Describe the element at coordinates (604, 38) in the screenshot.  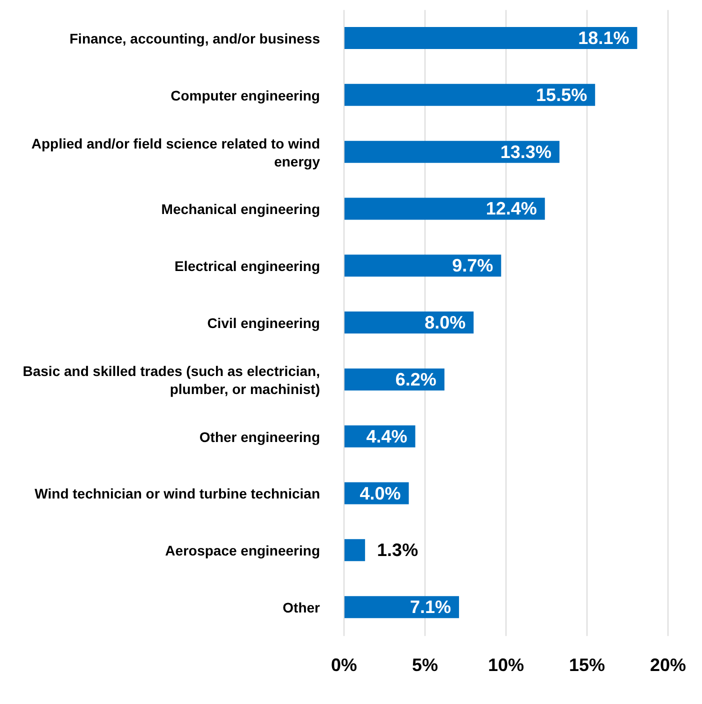
I see `data-label: 18.1%` at that location.